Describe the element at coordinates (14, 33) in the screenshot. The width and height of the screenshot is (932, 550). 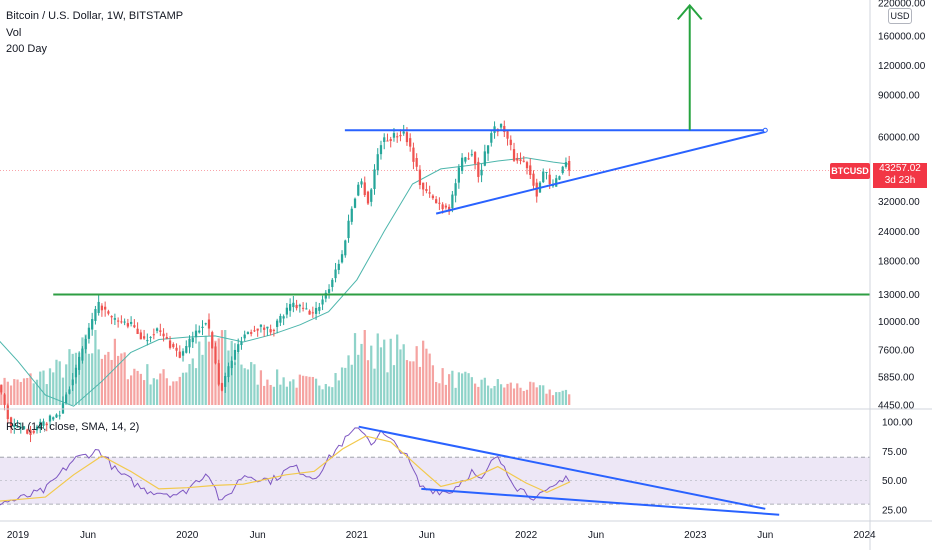
I see `volume-legend: Vol` at that location.